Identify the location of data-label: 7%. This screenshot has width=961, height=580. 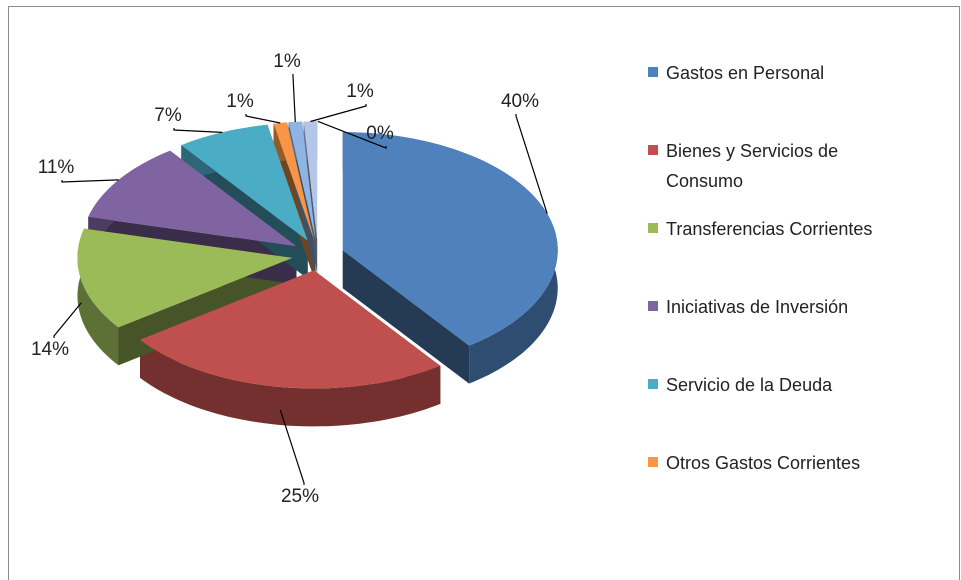
(168, 115).